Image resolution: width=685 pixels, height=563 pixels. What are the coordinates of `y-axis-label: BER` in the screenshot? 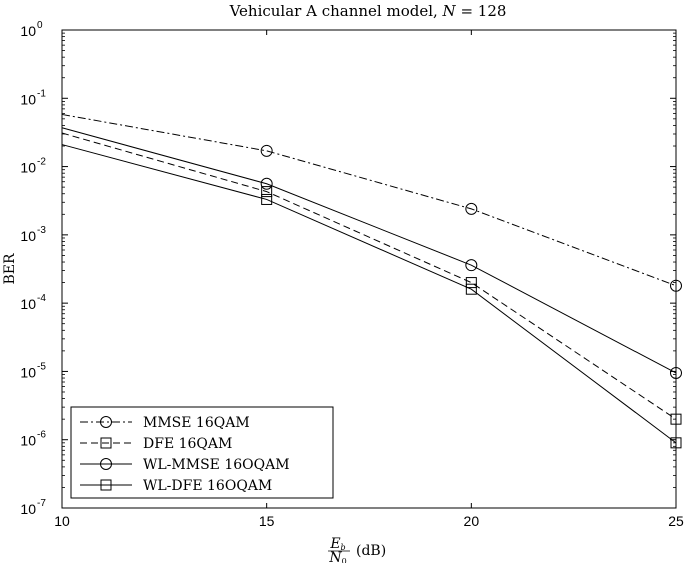 It's located at (10, 269).